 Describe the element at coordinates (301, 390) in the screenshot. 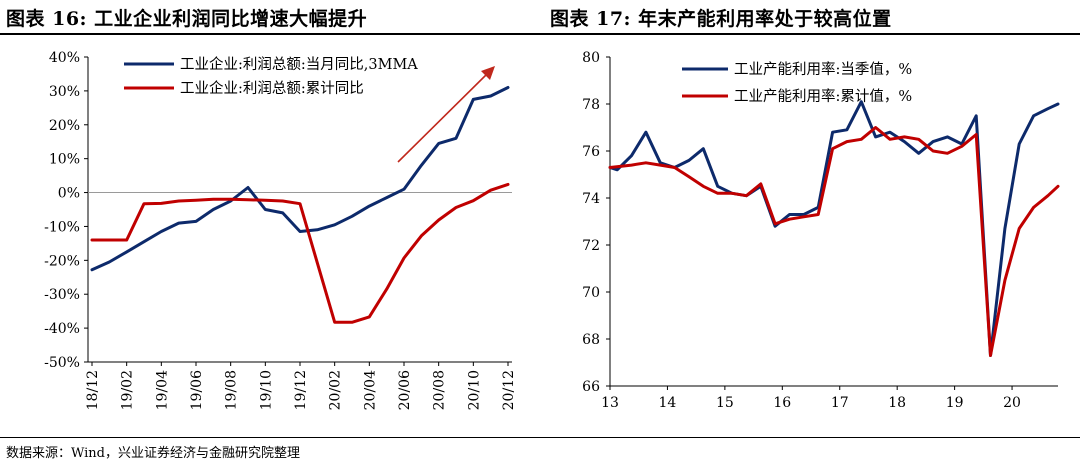

I see `left-x-tick-label: 19/12` at that location.